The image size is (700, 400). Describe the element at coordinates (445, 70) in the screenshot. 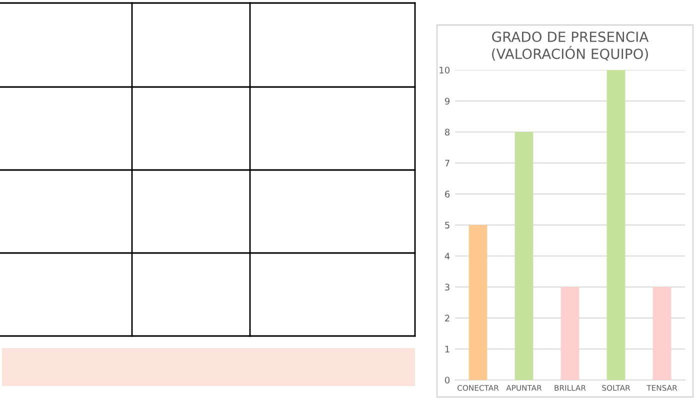

I see `y-tick-label: 10` at that location.